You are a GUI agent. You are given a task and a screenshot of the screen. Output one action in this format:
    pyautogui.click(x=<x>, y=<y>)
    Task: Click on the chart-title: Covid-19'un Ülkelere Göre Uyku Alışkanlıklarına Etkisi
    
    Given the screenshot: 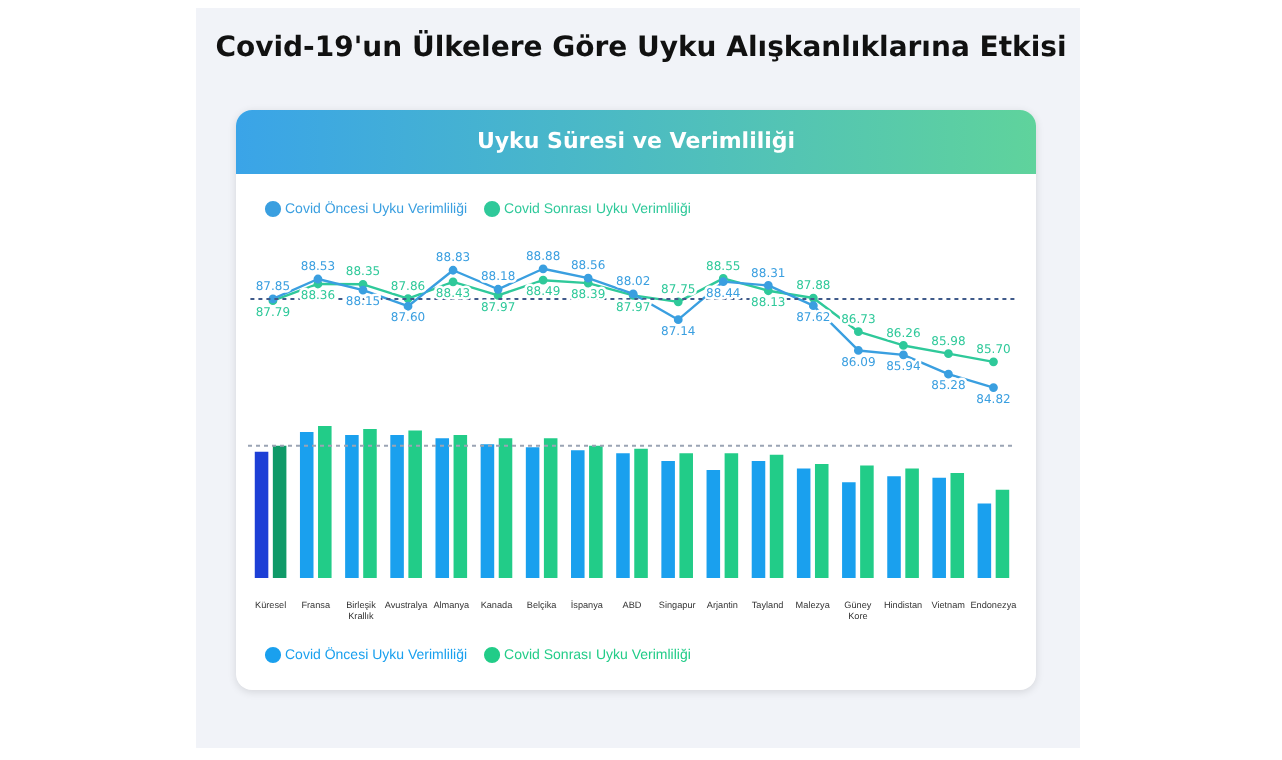 What is the action you would take?
    pyautogui.click(x=641, y=48)
    